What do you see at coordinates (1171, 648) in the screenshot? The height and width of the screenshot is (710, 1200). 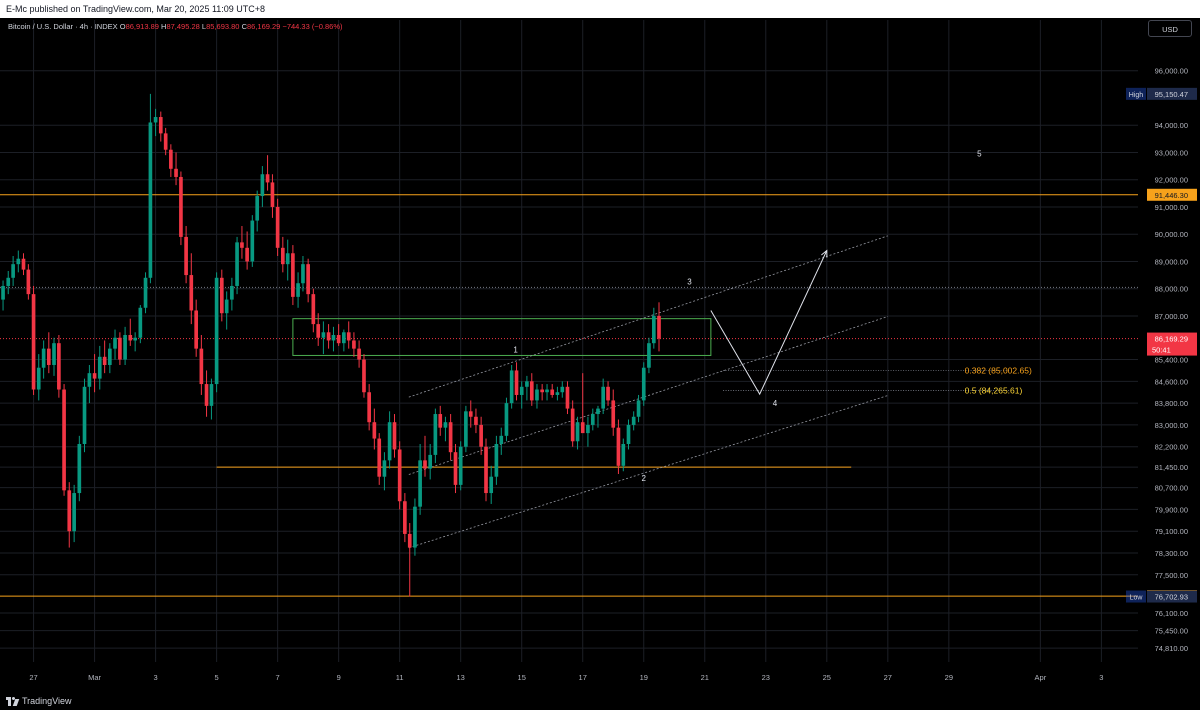 I see `price-tick-label: 74,810.00` at bounding box center [1171, 648].